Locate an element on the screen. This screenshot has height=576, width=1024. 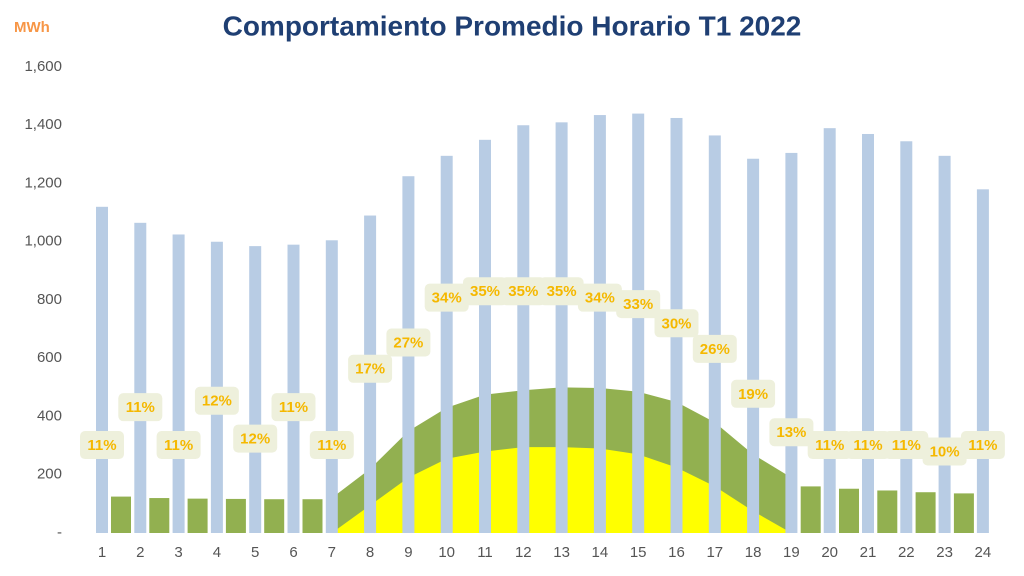
share-label: 19% is located at coordinates (753, 393).